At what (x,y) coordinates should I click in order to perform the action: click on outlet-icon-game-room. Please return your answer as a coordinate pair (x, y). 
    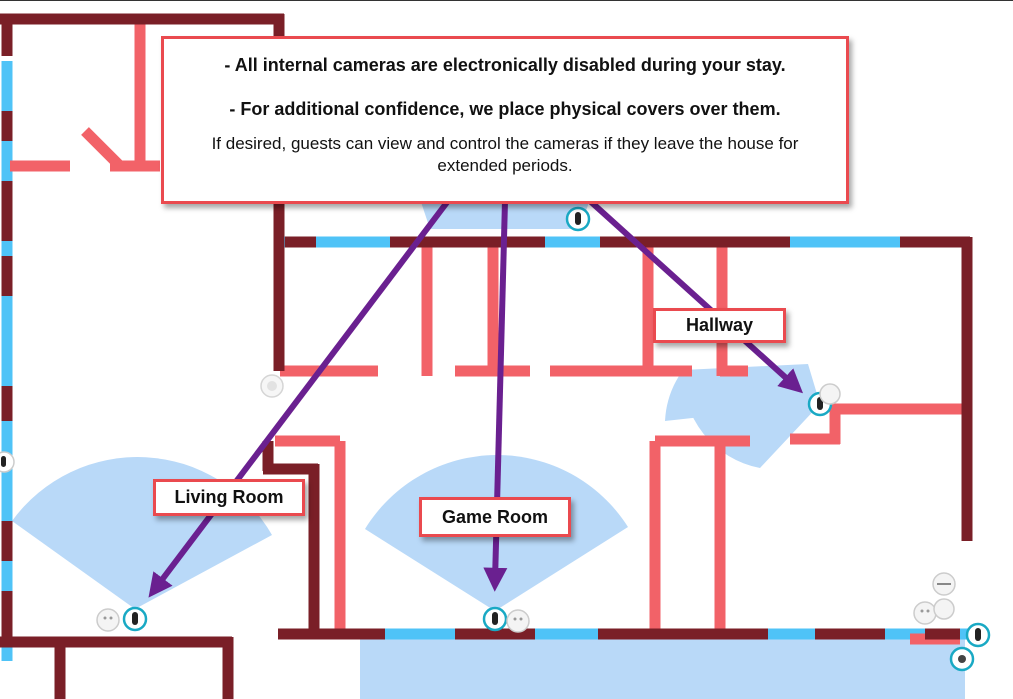
    Looking at the image, I should click on (518, 621).